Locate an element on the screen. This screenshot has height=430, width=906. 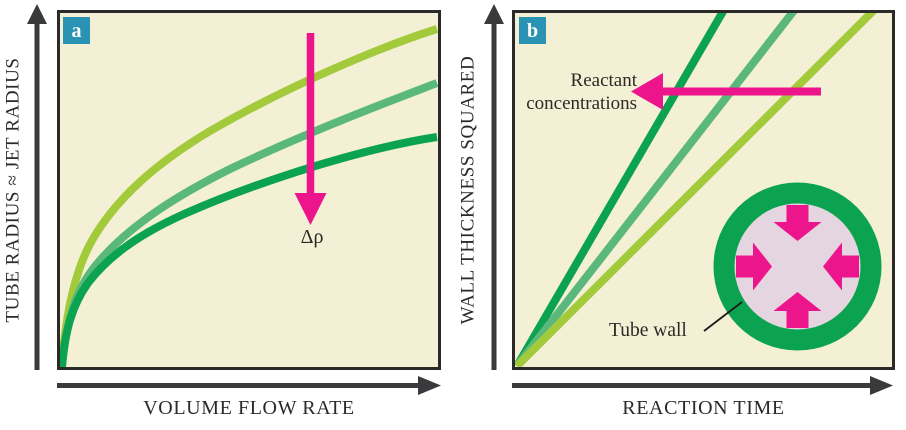
panel-a-badge-letter: a is located at coordinates (76, 30).